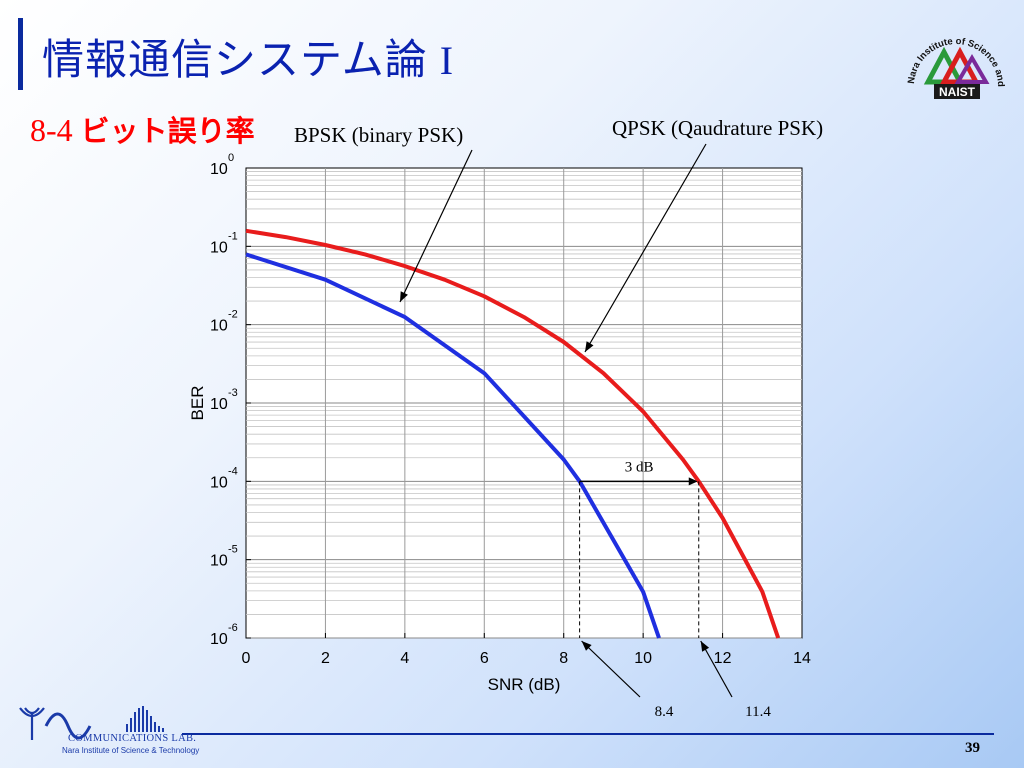 The height and width of the screenshot is (768, 1024). I want to click on antenna-icon, so click(32, 723).